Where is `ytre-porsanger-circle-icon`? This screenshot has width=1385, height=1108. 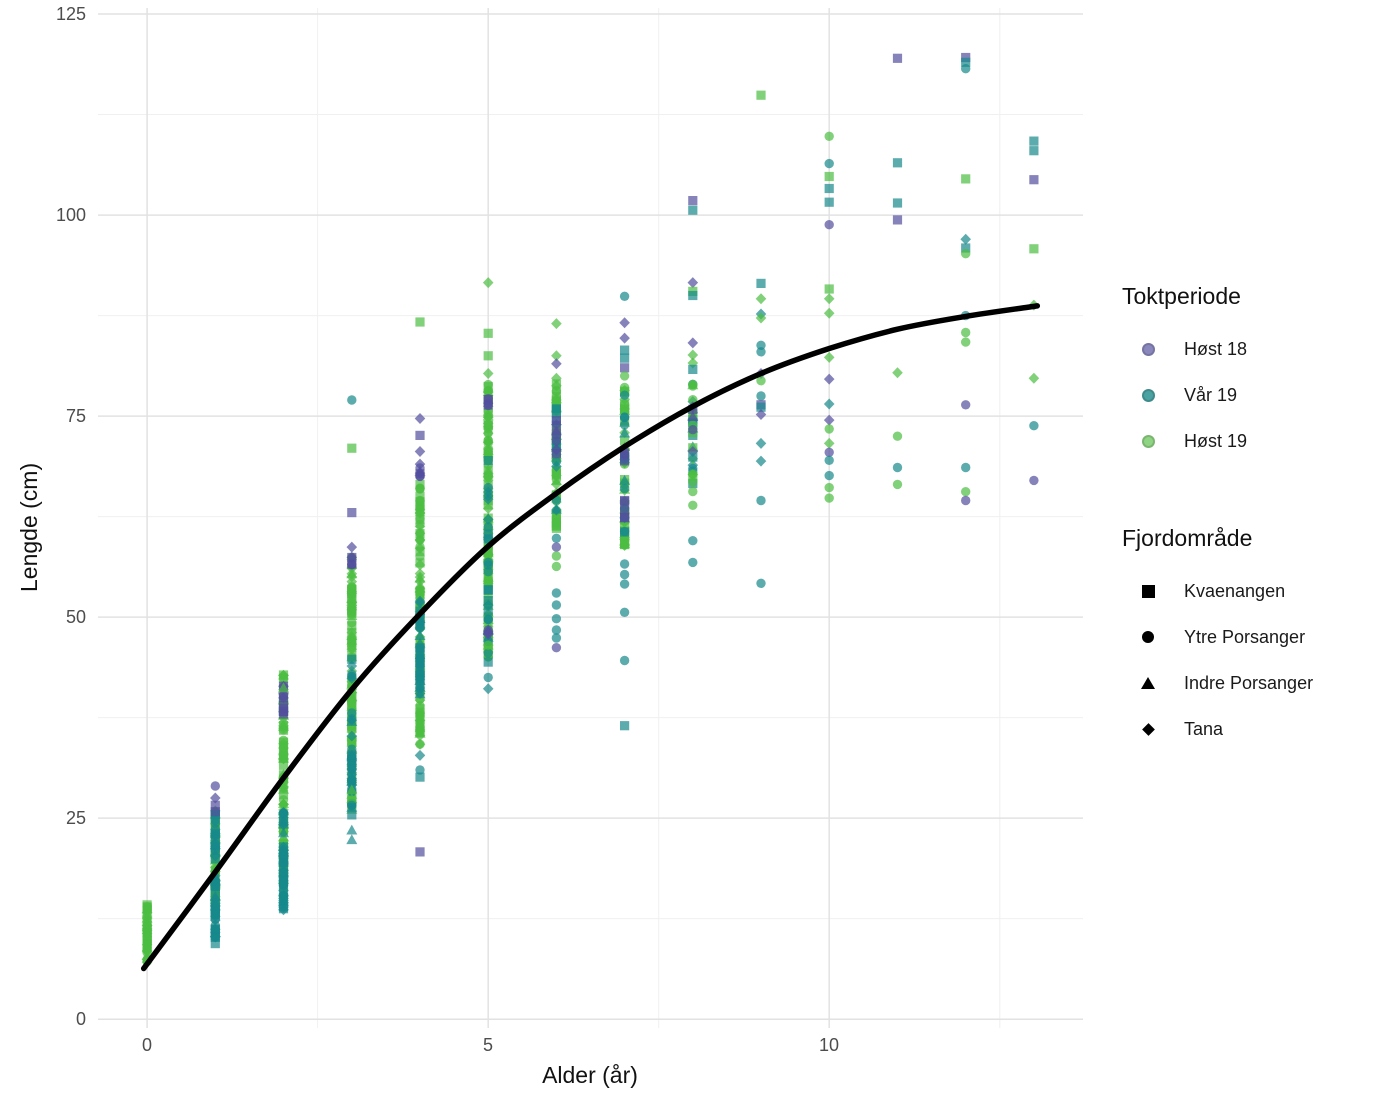 ytre-porsanger-circle-icon is located at coordinates (1148, 637).